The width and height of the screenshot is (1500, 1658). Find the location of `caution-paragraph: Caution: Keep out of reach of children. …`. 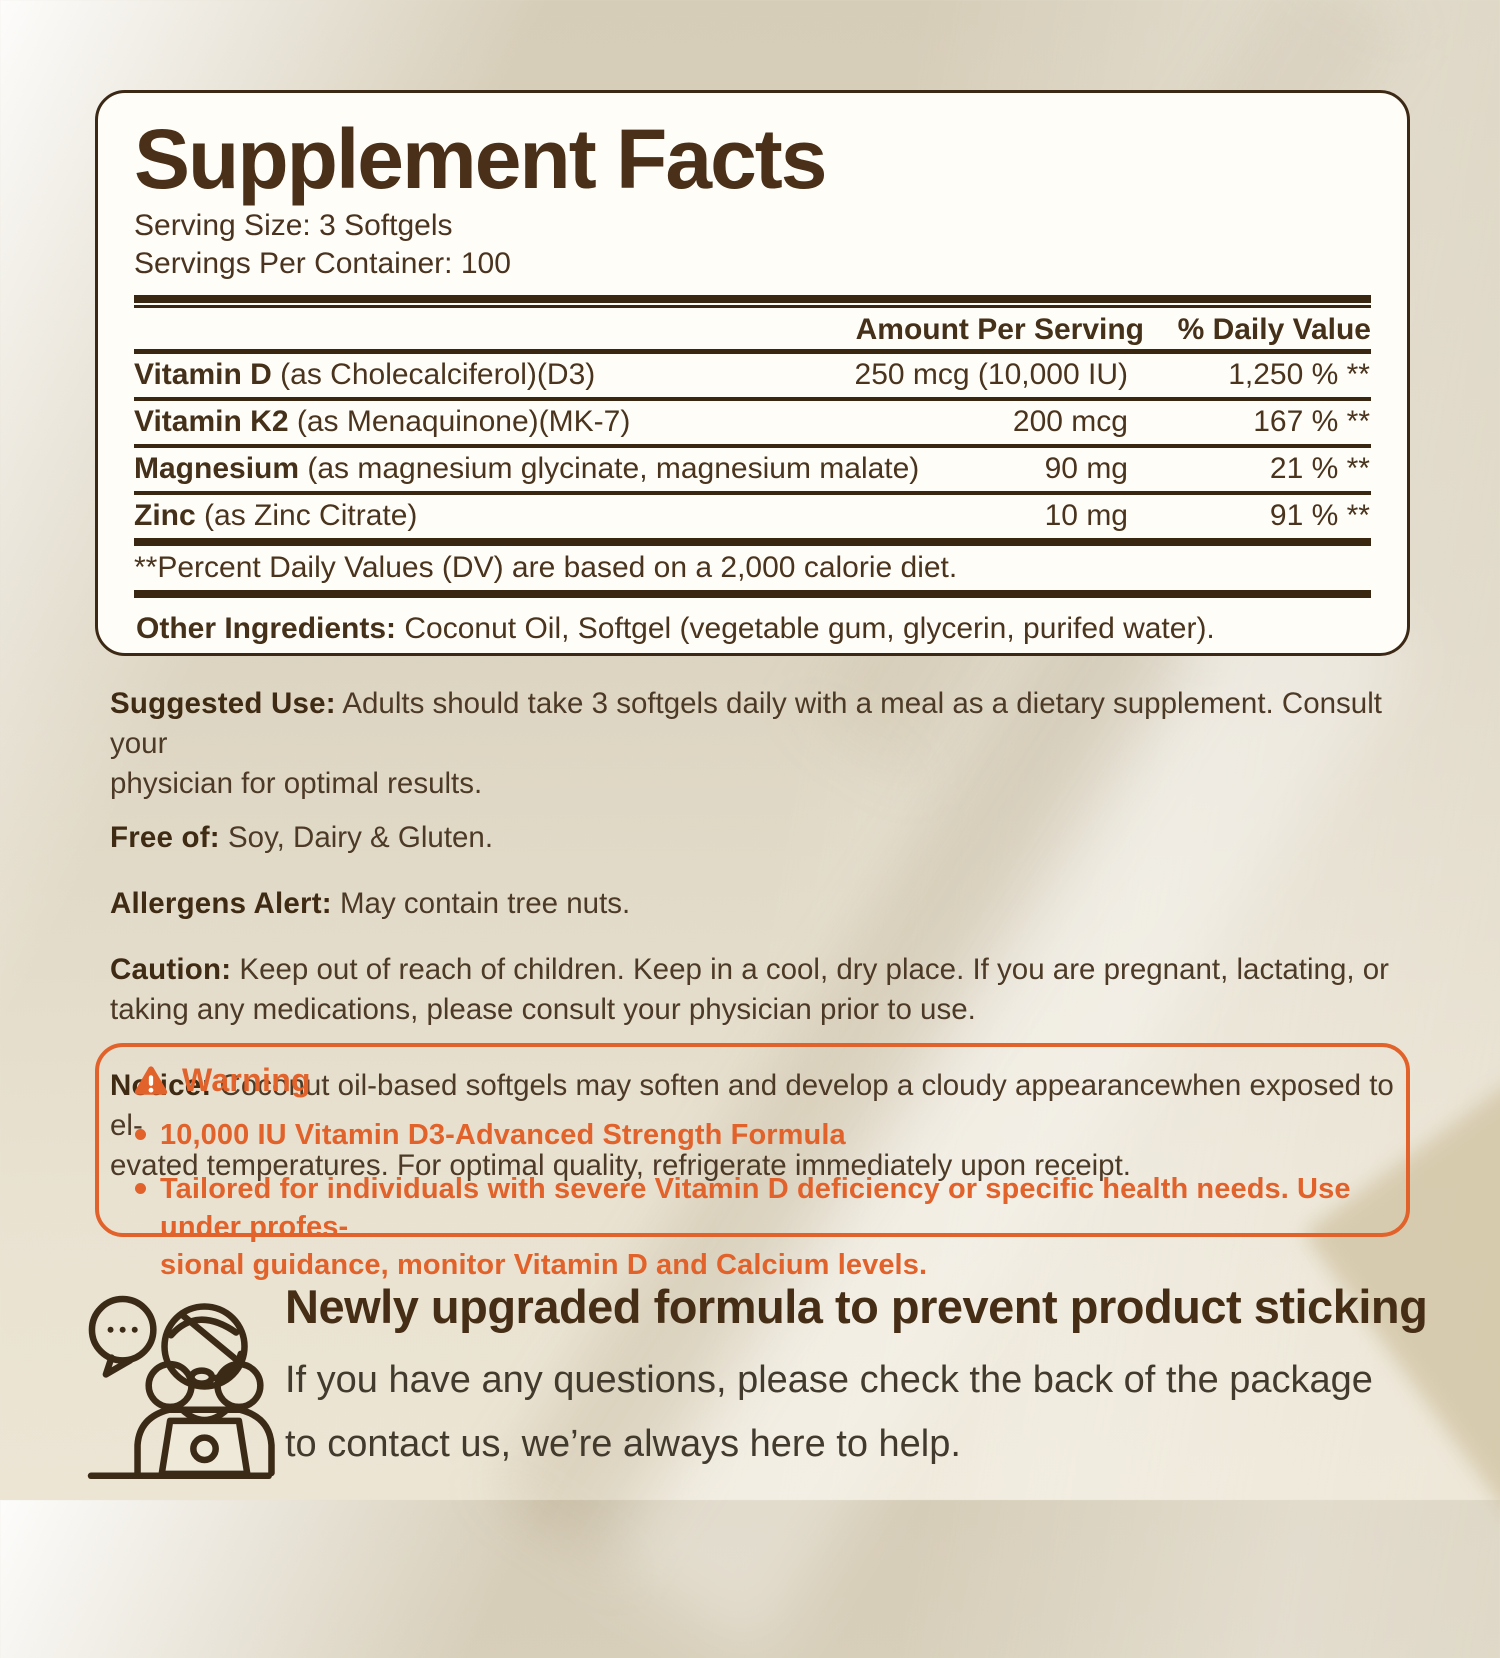

caution-paragraph: Caution: Keep out of reach of children. … is located at coordinates (762, 990).